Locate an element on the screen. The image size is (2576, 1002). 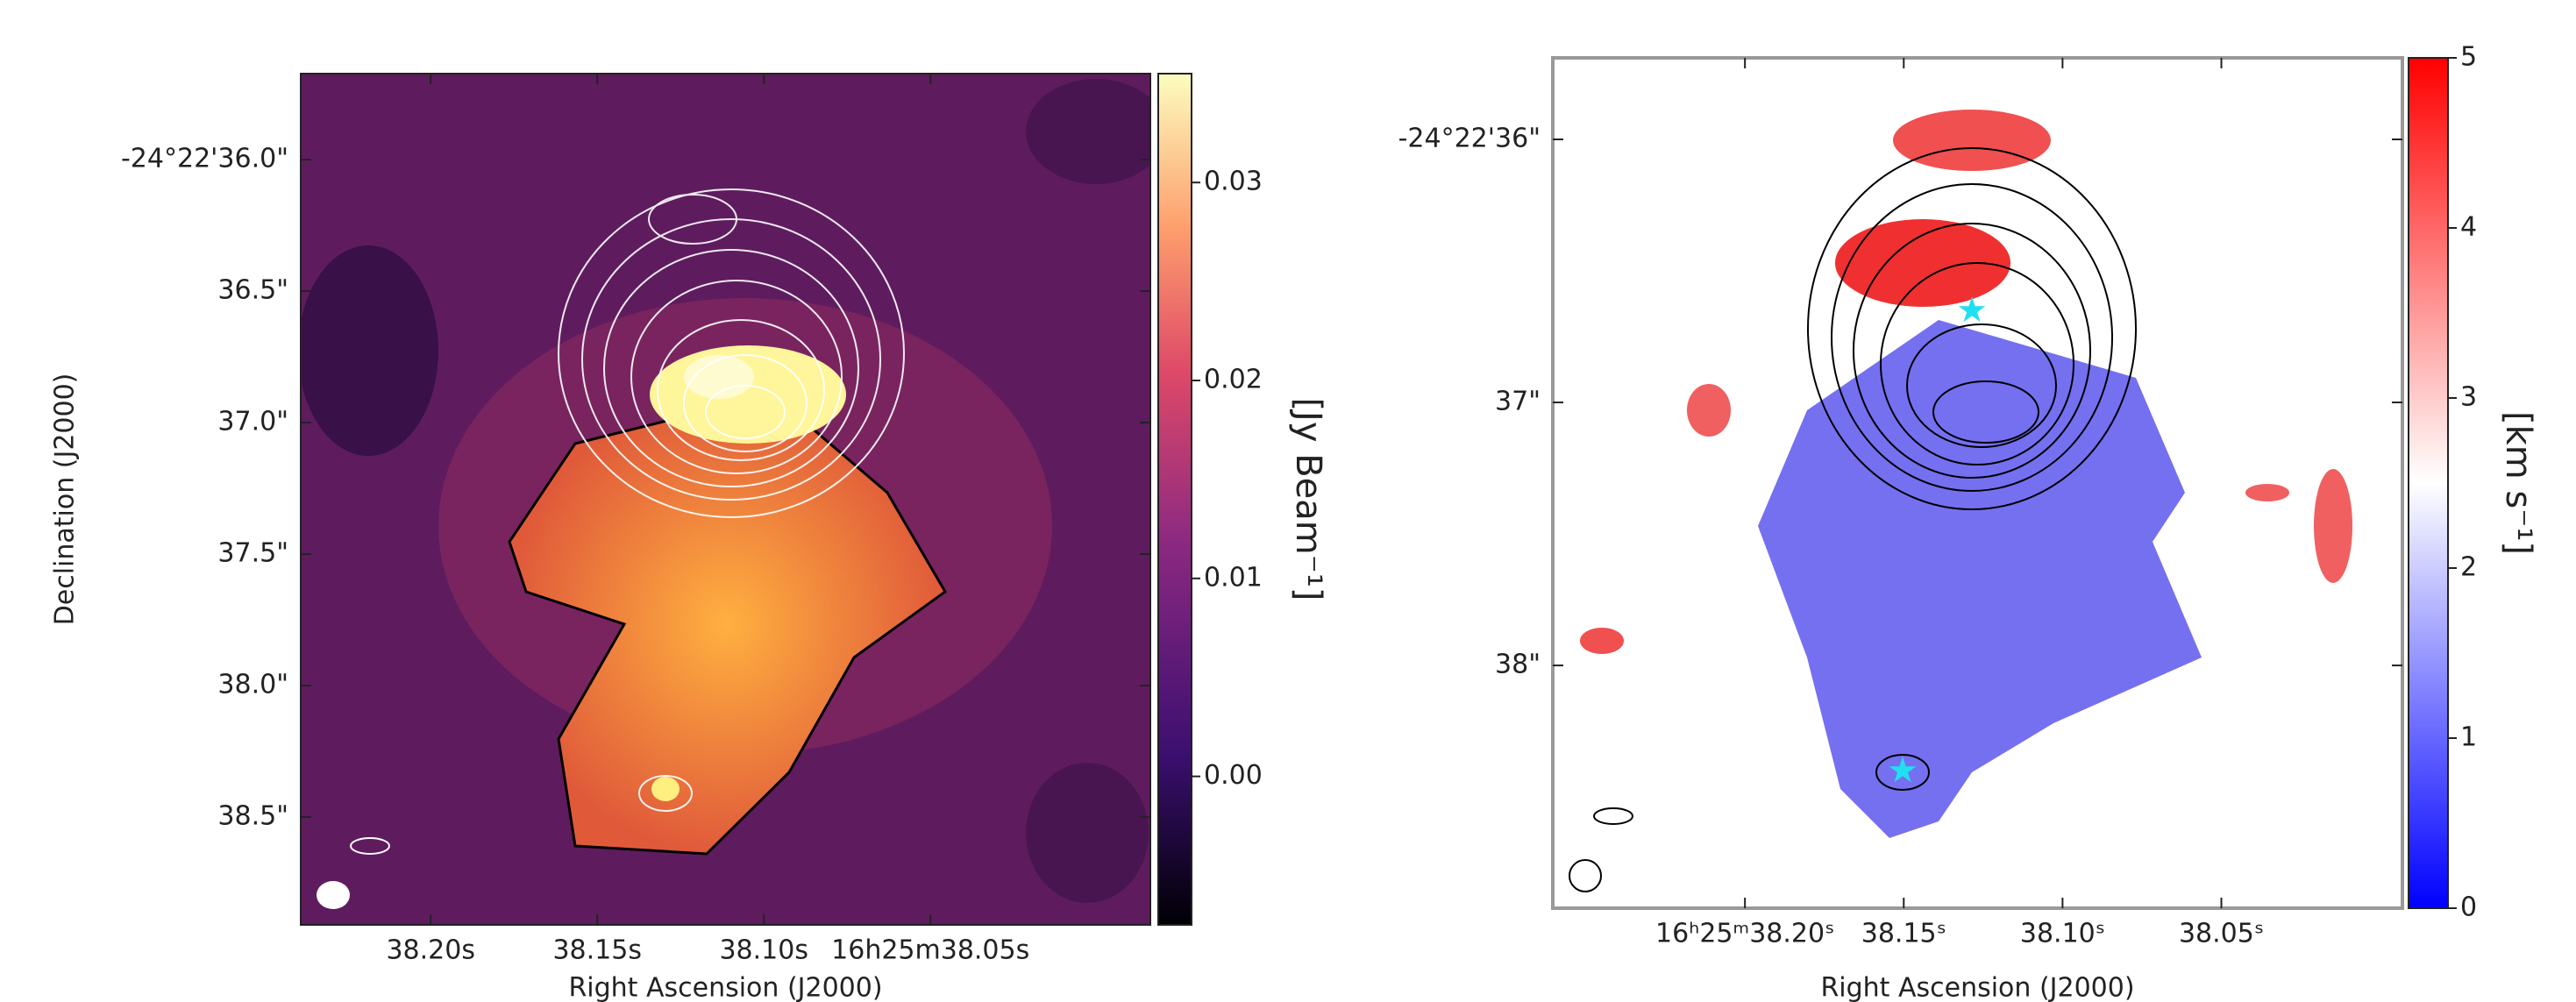
colorbar-tick-label: 0.03 is located at coordinates (1233, 182).